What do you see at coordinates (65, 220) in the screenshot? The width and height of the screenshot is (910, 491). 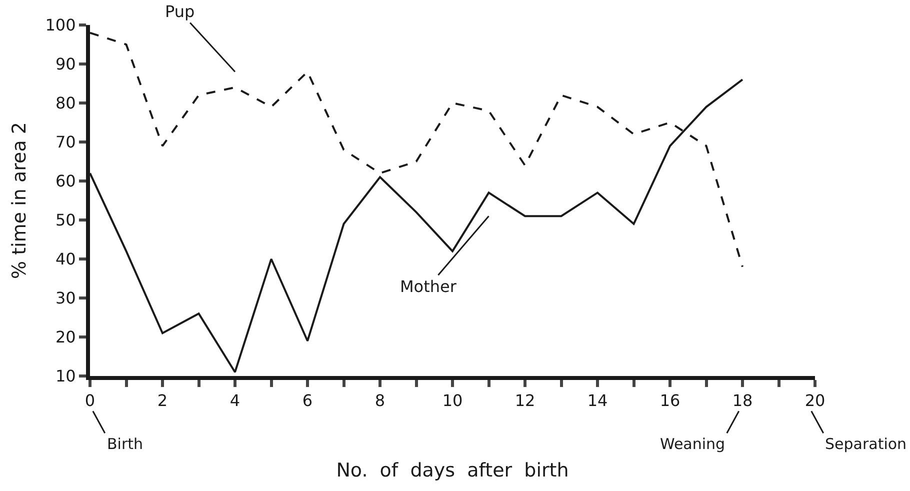 I see `y-tick-label: 50` at bounding box center [65, 220].